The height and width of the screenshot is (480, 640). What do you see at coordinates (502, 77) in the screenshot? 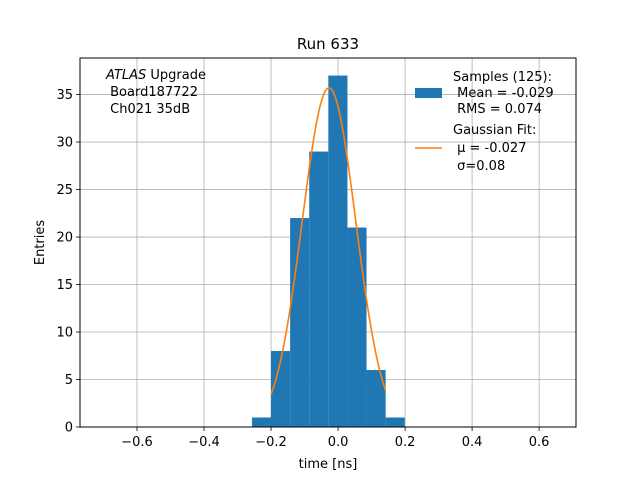
I see `legend-samples-line-1: Samples (125):` at bounding box center [502, 77].